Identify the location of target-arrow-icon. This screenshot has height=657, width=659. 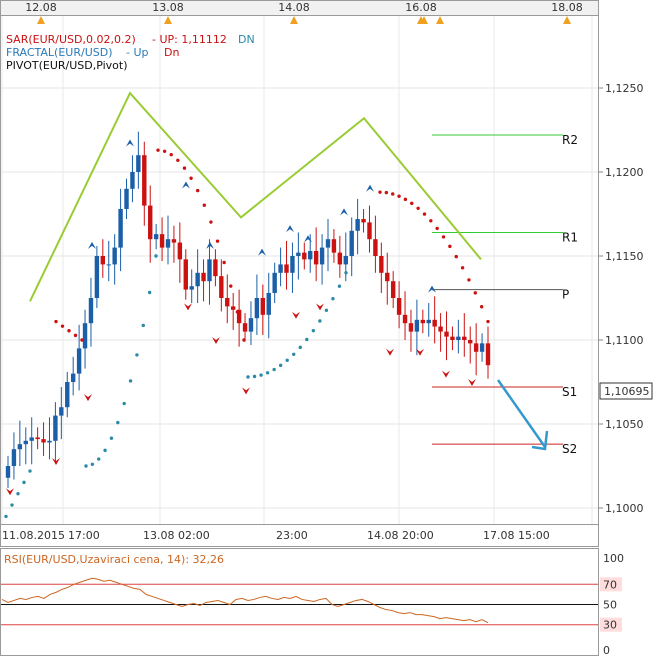
(522, 415).